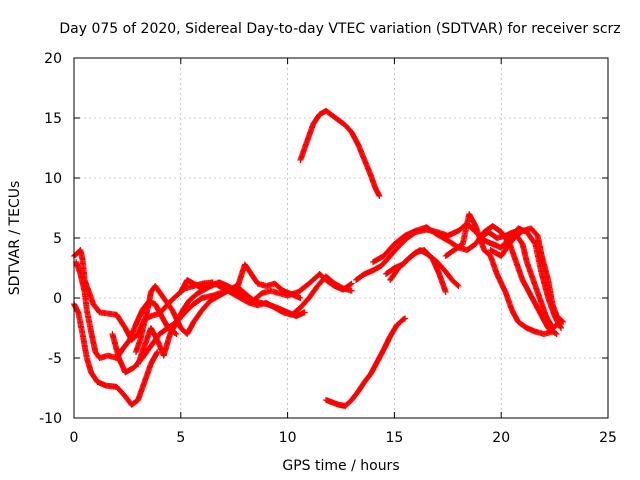  What do you see at coordinates (57, 299) in the screenshot?
I see `y-tick-label: 0` at bounding box center [57, 299].